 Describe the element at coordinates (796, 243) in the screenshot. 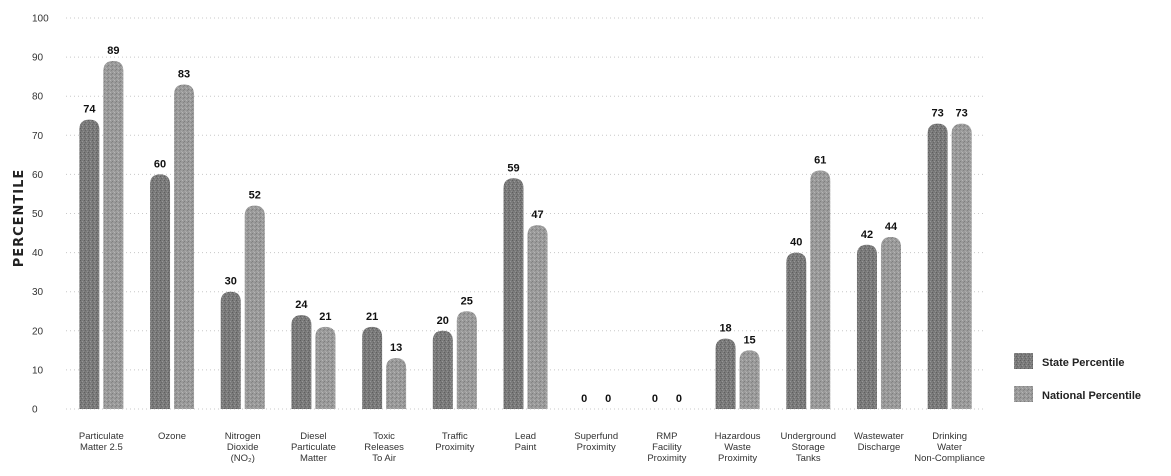

I see `data-label: 40` at that location.